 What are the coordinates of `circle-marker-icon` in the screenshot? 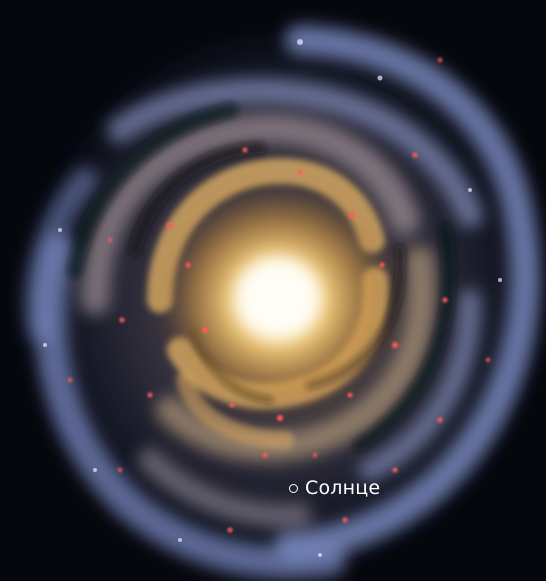 It's located at (293, 488).